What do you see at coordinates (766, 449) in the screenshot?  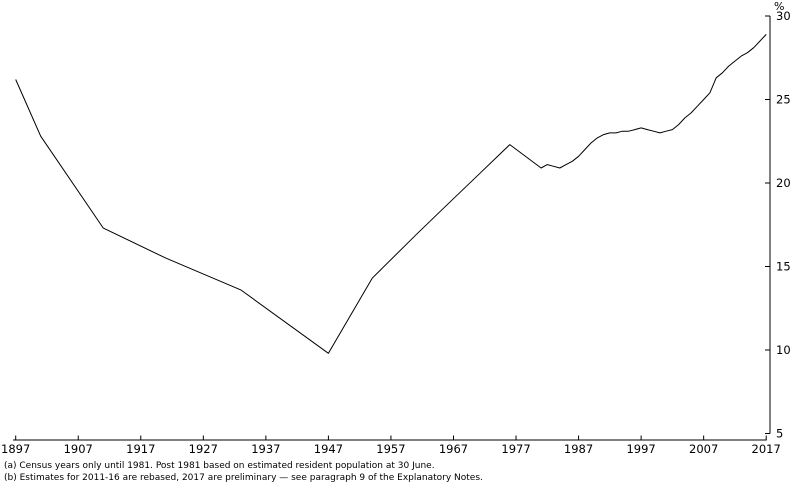 I see `x-tick-label: 2017` at bounding box center [766, 449].